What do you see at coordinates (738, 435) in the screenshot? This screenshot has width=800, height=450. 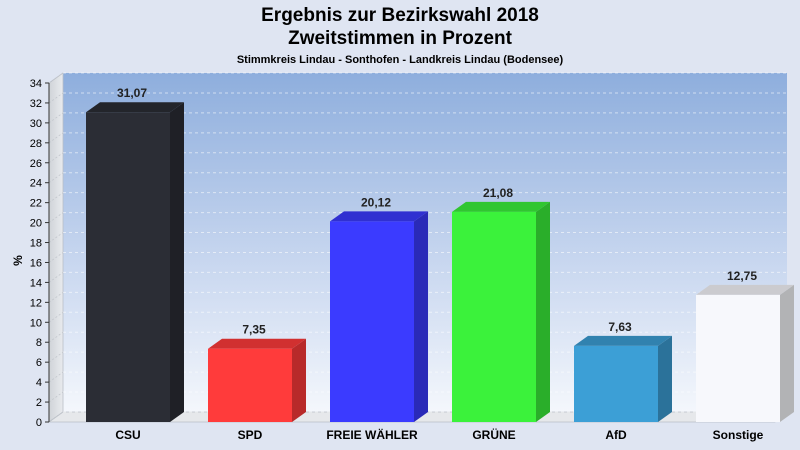 I see `x-tick-label: Sonstige` at bounding box center [738, 435].